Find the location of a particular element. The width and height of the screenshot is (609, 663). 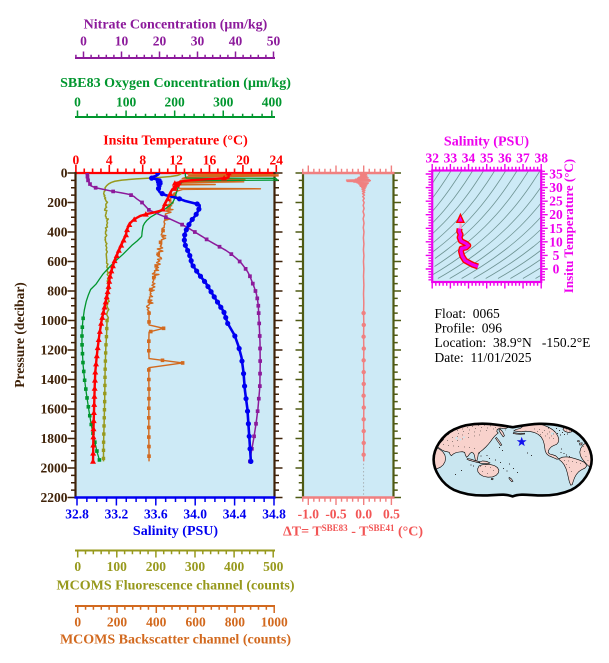

svg-text: 2200 is located at coordinates (54, 497).